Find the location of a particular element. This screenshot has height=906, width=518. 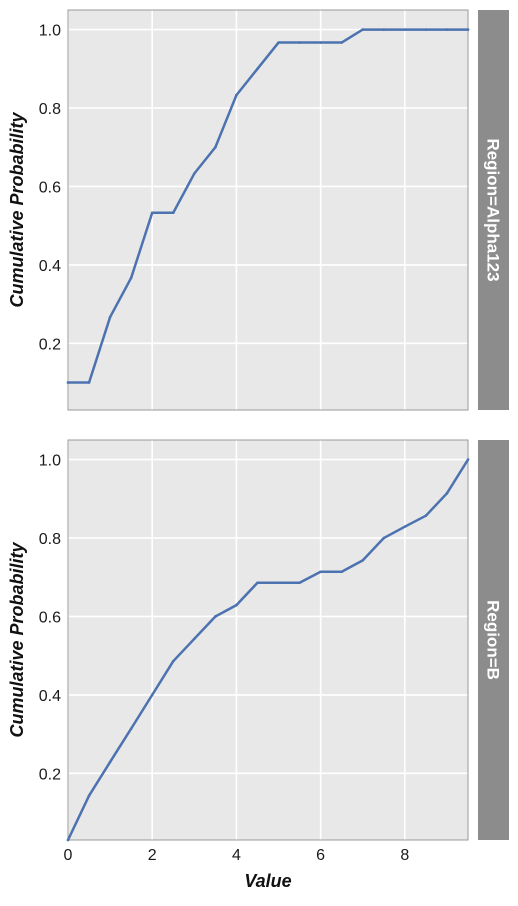

facet-strip-label: Region=B is located at coordinates (493, 640).